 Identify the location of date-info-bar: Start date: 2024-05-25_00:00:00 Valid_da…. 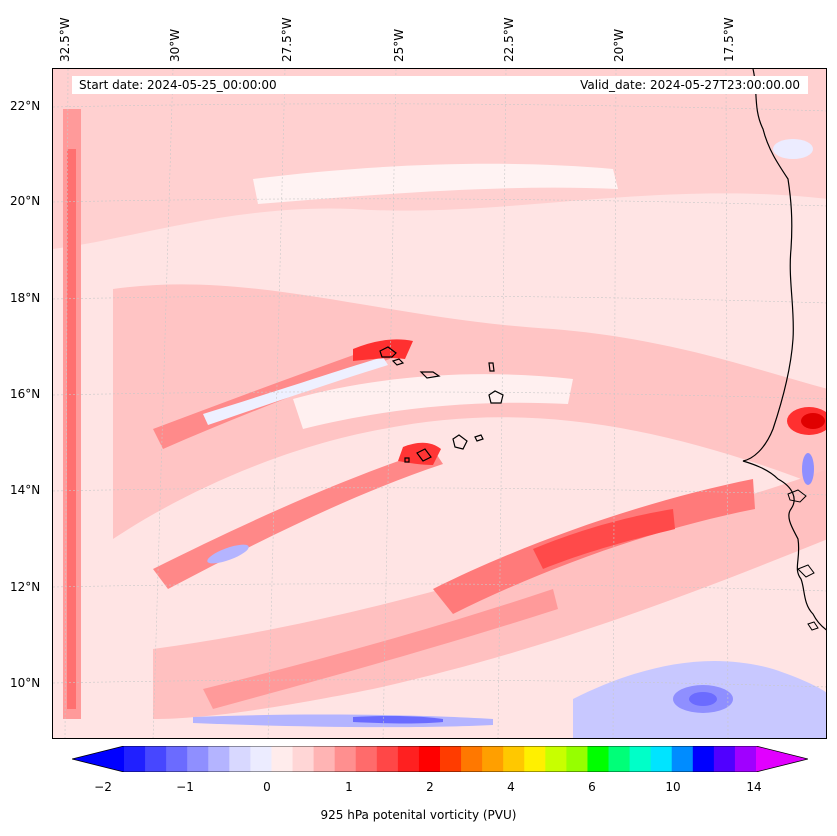
(440, 85).